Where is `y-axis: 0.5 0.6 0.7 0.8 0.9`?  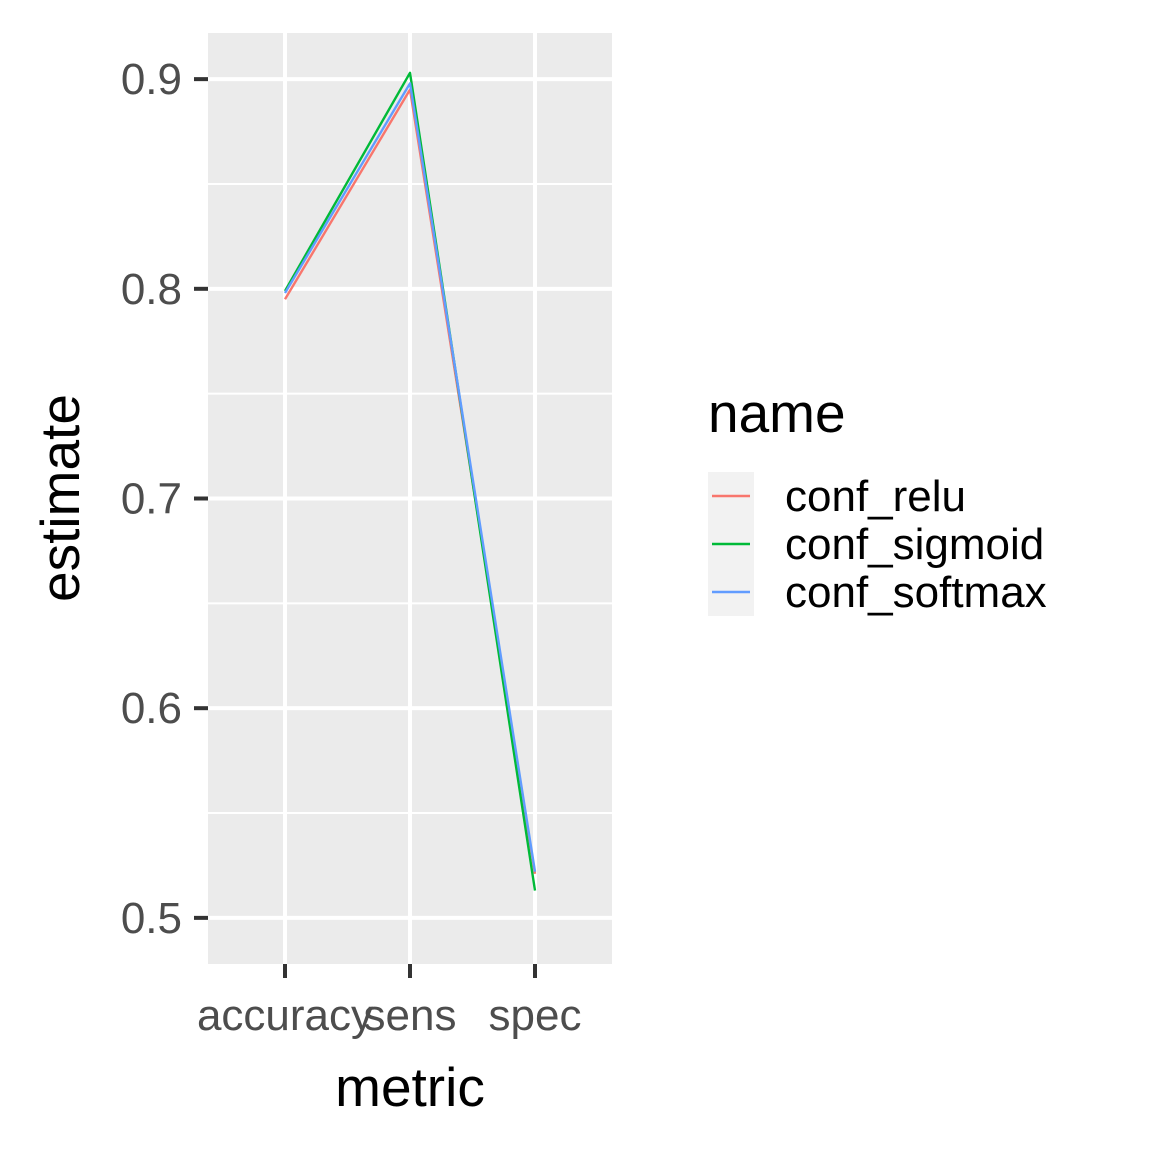
y-axis: 0.5 0.6 0.7 0.8 0.9 is located at coordinates (164, 499).